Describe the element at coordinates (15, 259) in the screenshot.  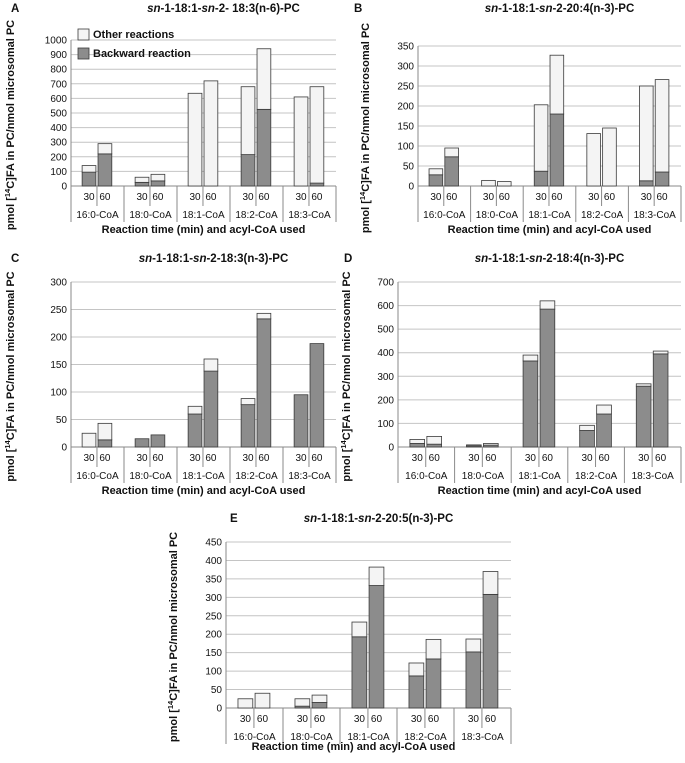
I see `panel-letter: C` at that location.